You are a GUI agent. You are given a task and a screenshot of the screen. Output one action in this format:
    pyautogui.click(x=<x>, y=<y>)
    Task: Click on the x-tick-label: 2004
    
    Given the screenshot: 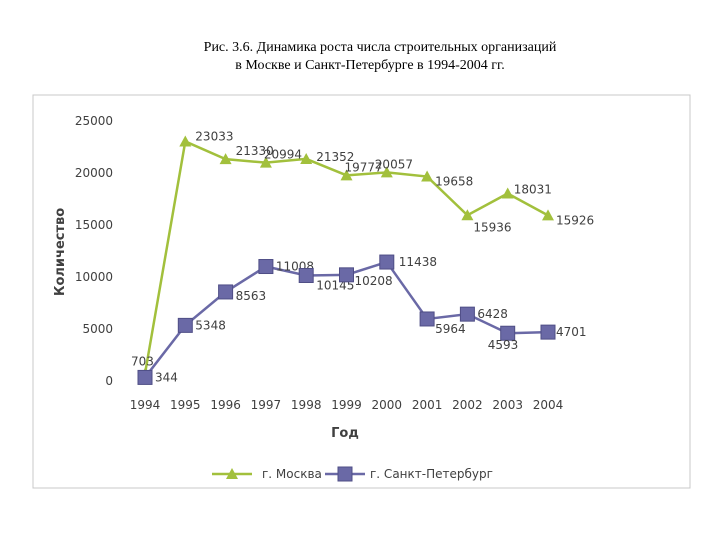 What is the action you would take?
    pyautogui.click(x=548, y=405)
    